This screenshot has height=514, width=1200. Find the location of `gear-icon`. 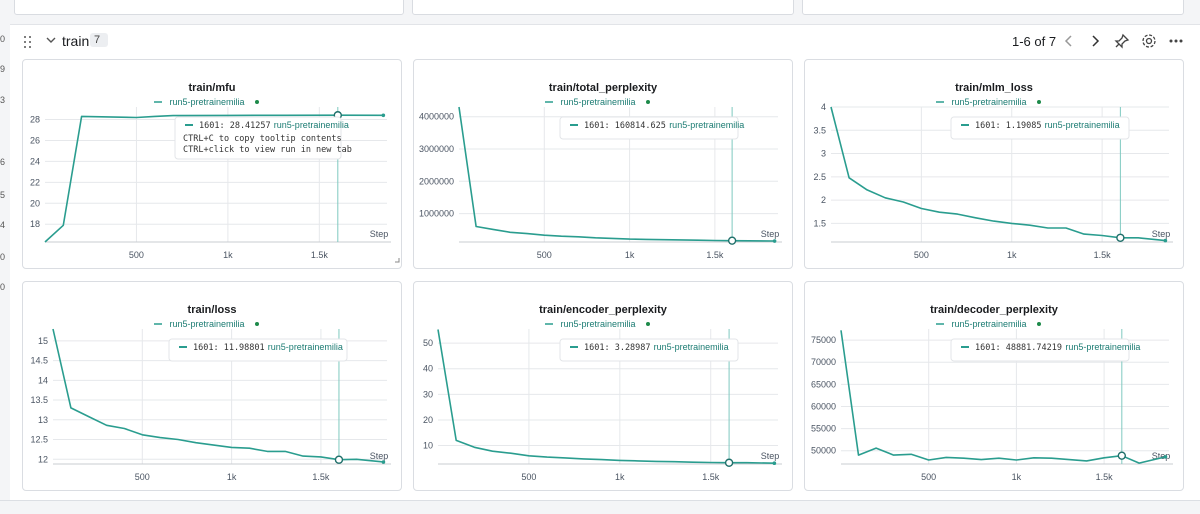

gear-icon is located at coordinates (1149, 41).